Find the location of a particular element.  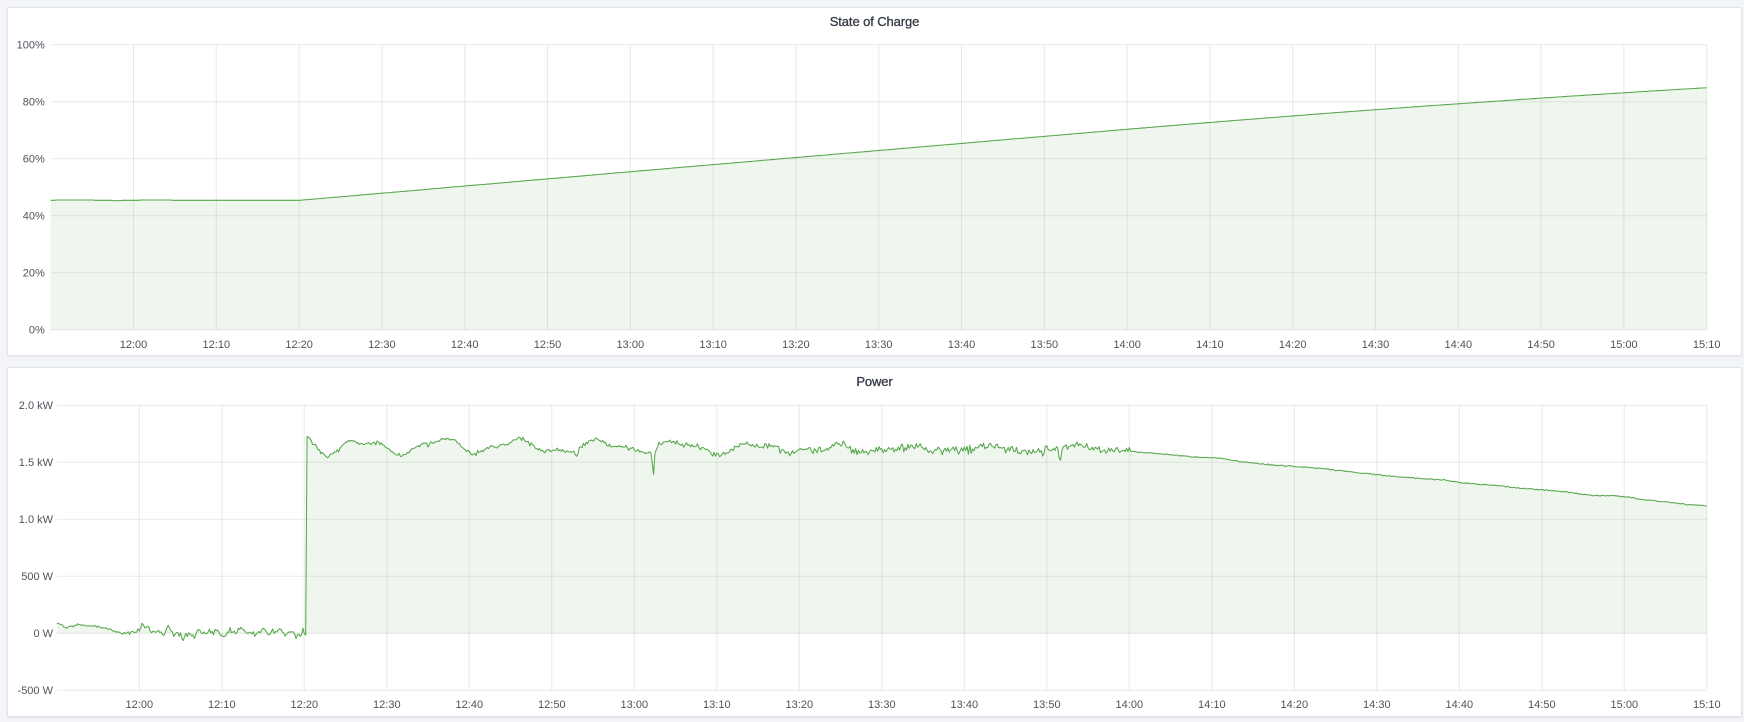

svg-text: 1.5 kW is located at coordinates (36, 463).